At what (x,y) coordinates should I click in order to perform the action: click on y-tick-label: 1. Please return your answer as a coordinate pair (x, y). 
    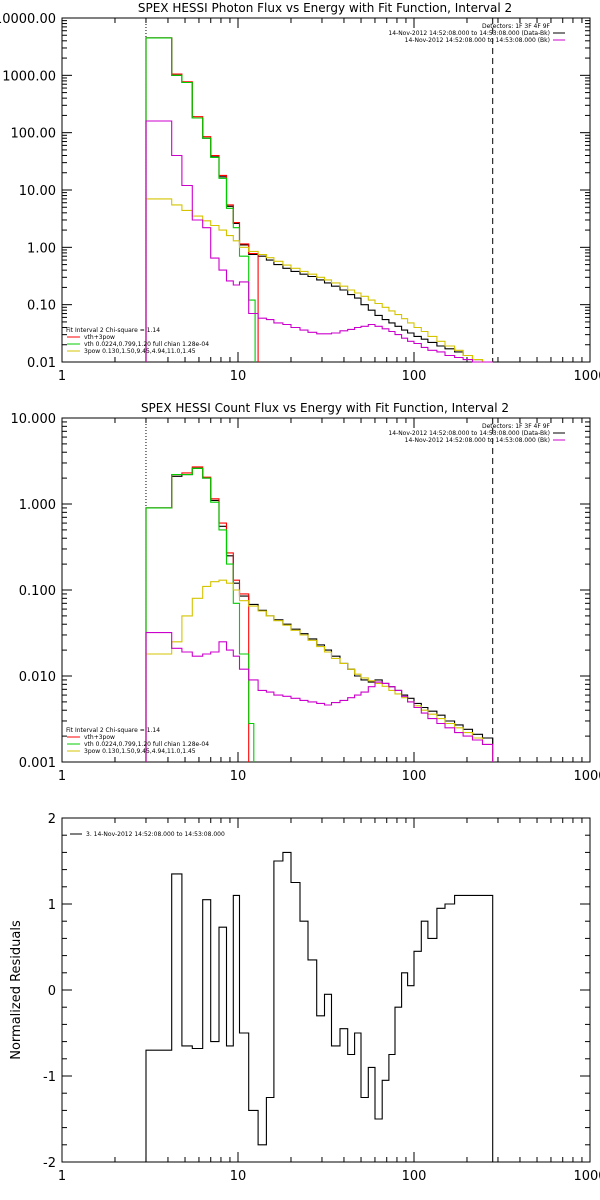
    Looking at the image, I should click on (52, 905).